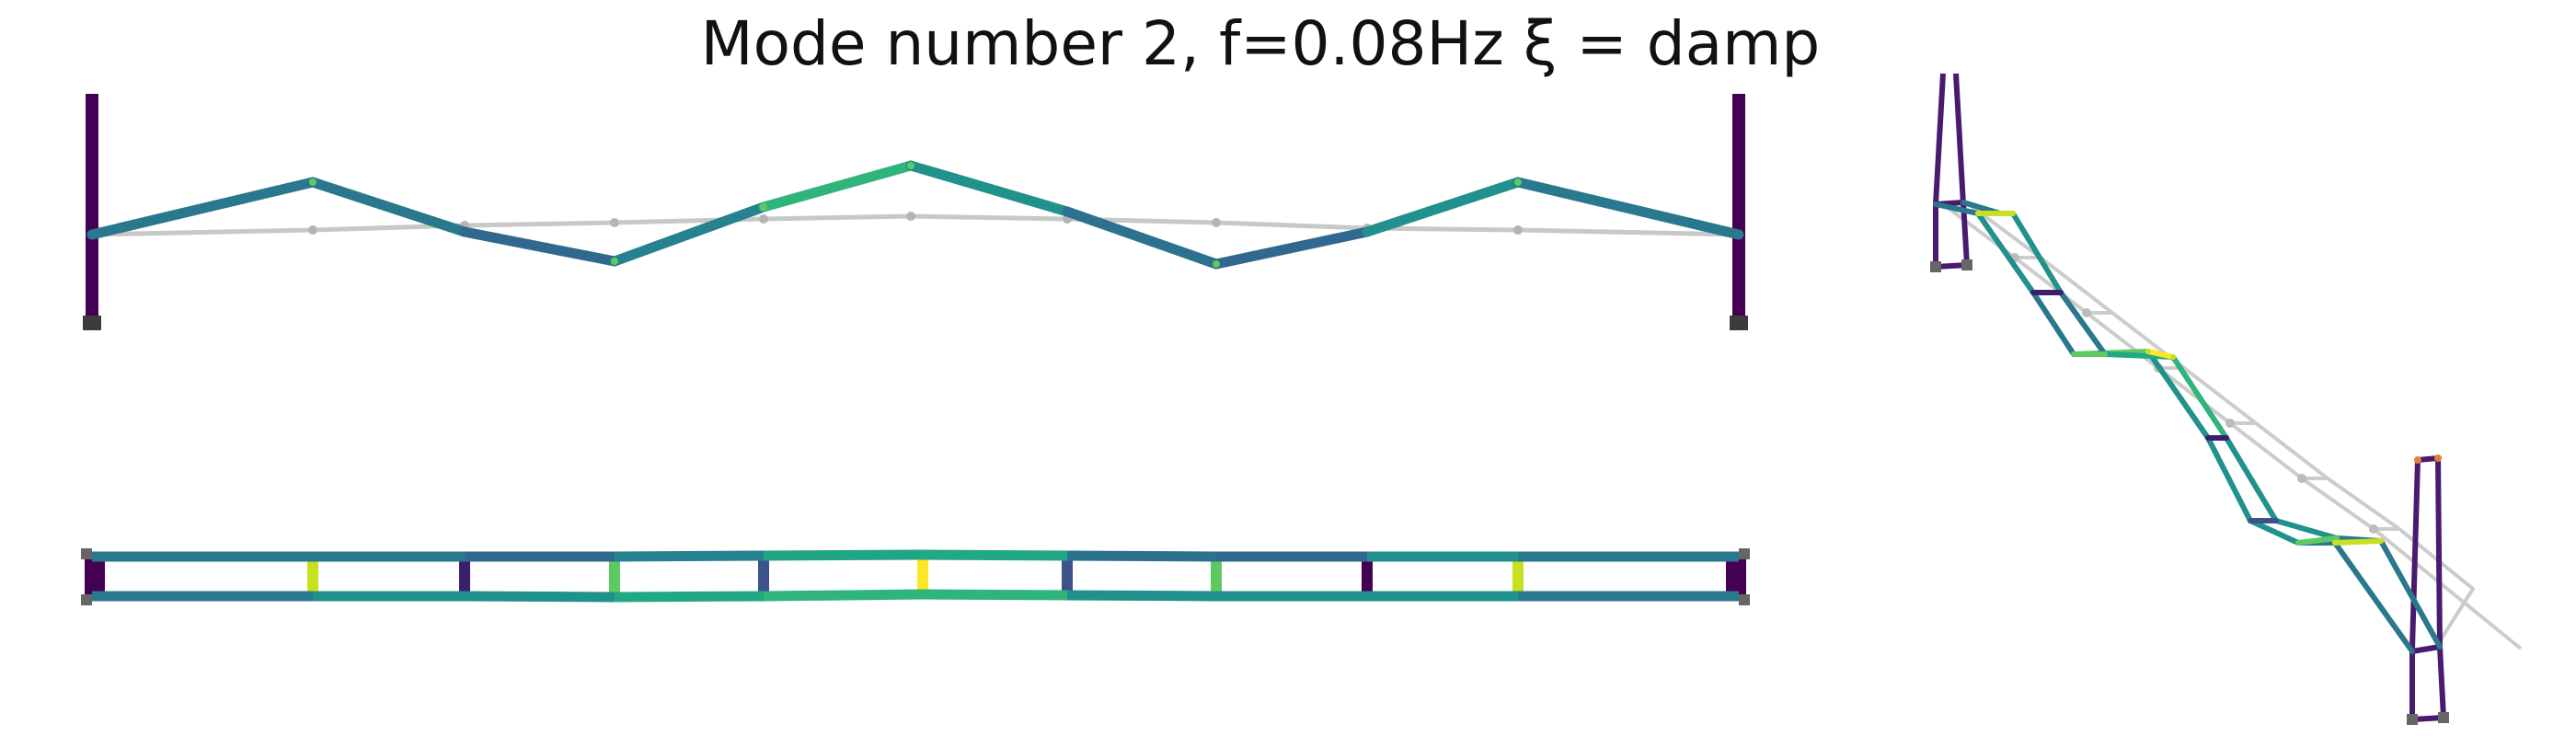 This screenshot has height=736, width=2576. Describe the element at coordinates (1261, 43) in the screenshot. I see `figure-title: Mode number 2, f=0.08Hz ξ = damp` at that location.